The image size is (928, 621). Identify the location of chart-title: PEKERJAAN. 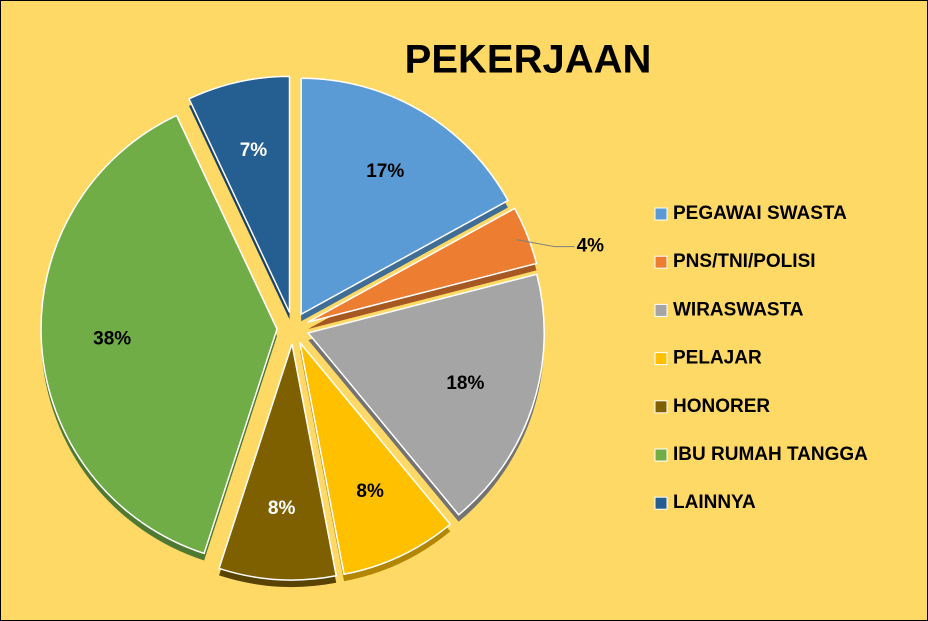
(528, 60).